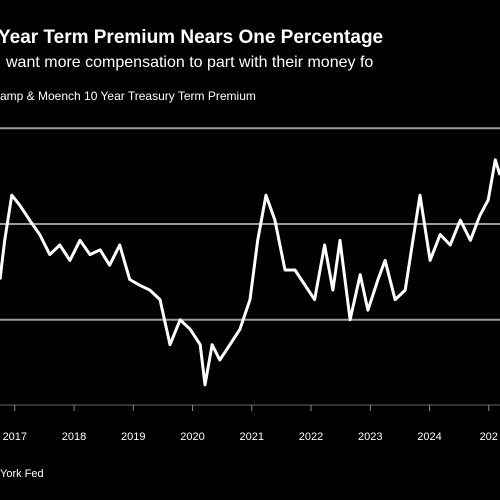  Describe the element at coordinates (370, 437) in the screenshot. I see `x-tick-label: 2023` at that location.